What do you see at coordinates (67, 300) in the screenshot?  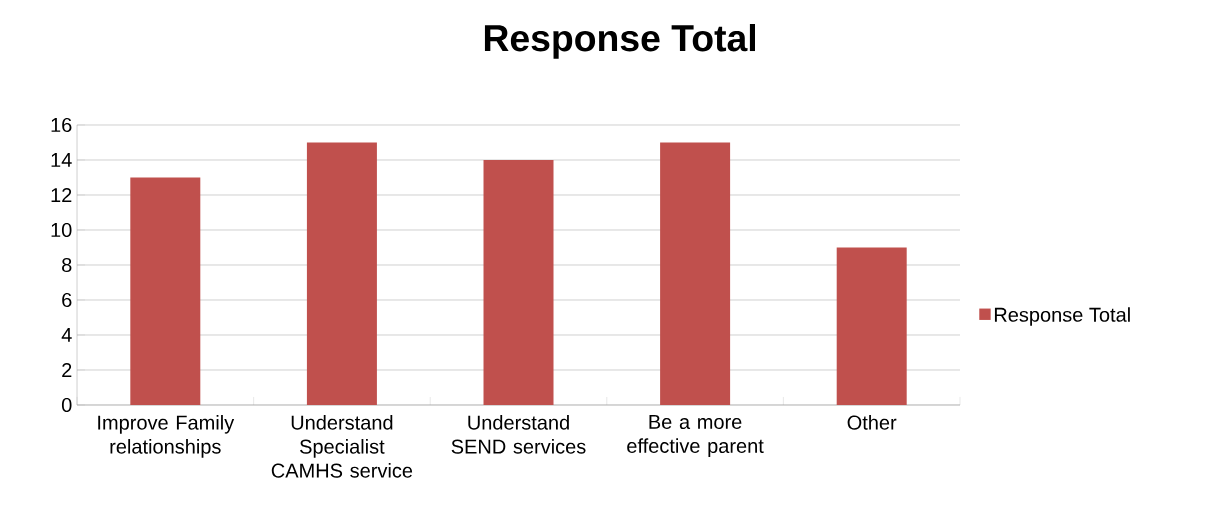 I see `y-tick-label: 6` at bounding box center [67, 300].